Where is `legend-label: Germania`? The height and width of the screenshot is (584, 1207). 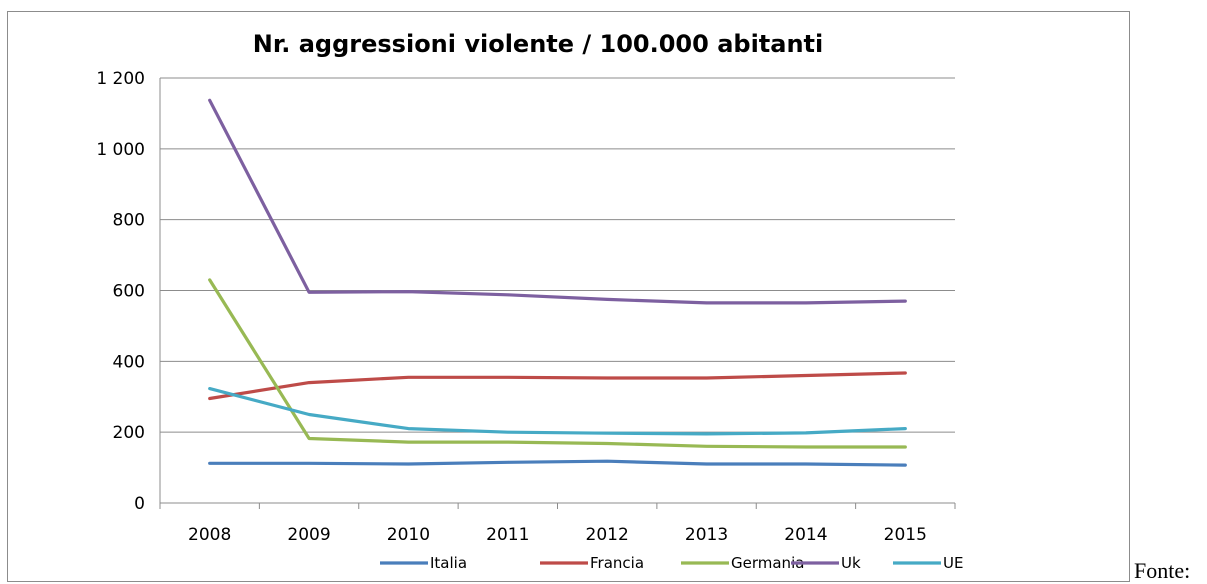 legend-label: Germania is located at coordinates (767, 563).